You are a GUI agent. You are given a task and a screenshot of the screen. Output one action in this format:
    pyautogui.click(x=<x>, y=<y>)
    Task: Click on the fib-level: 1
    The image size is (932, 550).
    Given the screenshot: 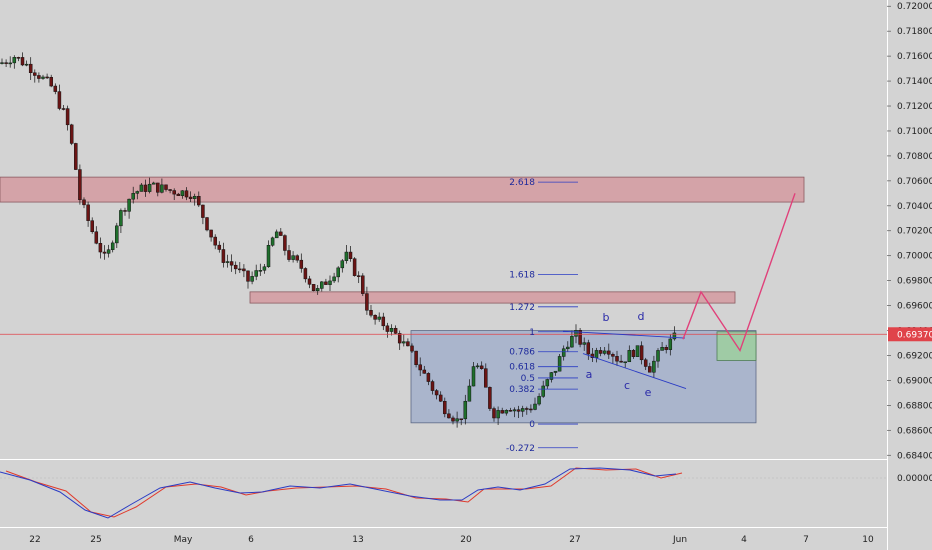 What is the action you would take?
    pyautogui.click(x=553, y=333)
    